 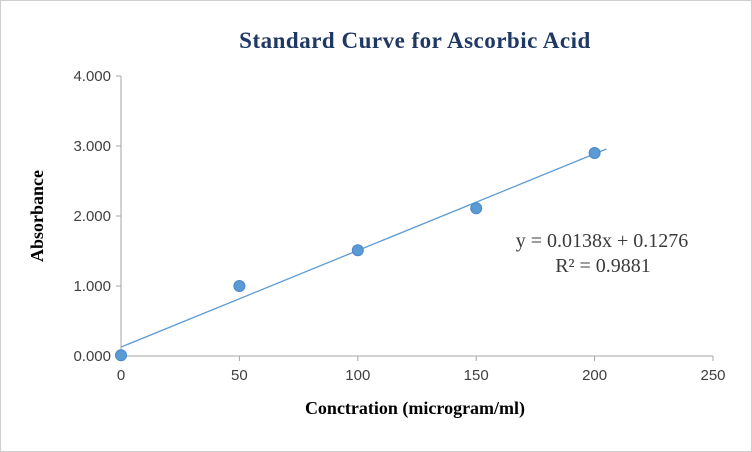 What do you see at coordinates (92, 216) in the screenshot?
I see `y-tick-label: 2.000` at bounding box center [92, 216].